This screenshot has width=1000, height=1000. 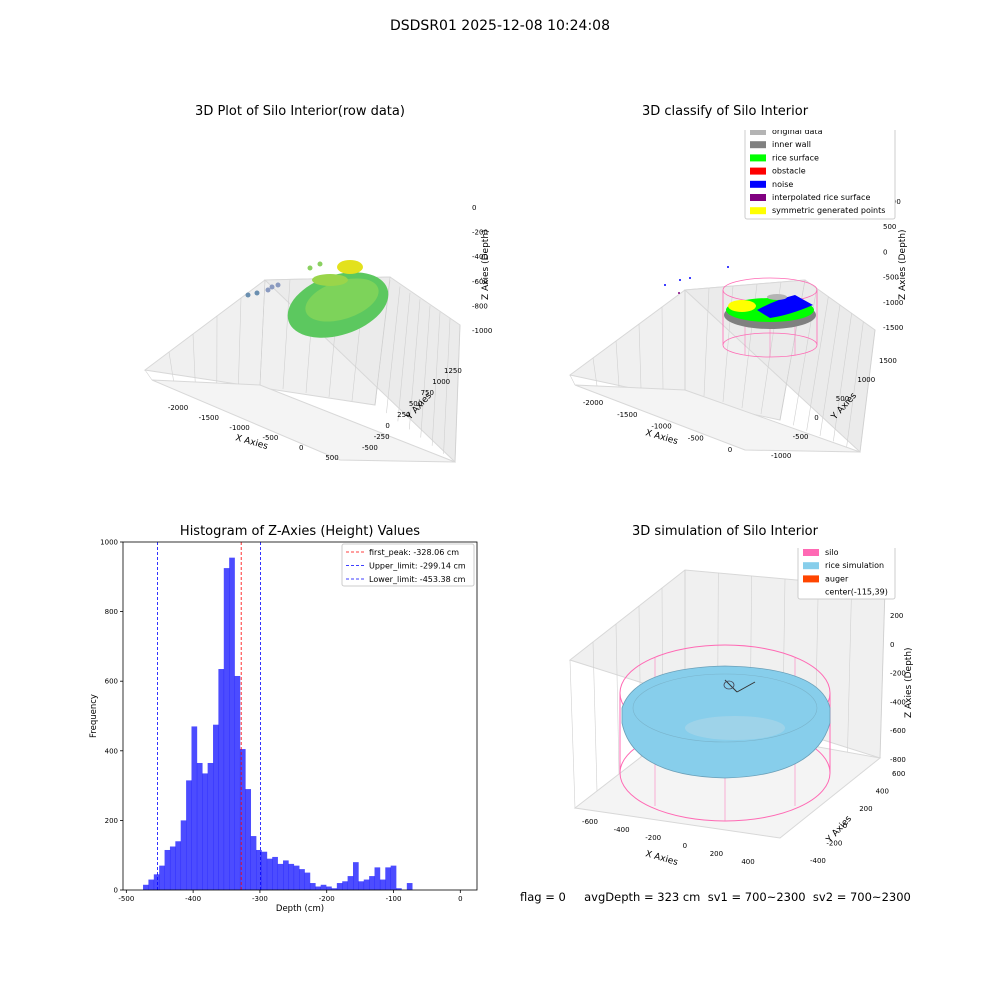 What do you see at coordinates (427, 393) in the screenshot?
I see `axis-tick-label: 750` at bounding box center [427, 393].